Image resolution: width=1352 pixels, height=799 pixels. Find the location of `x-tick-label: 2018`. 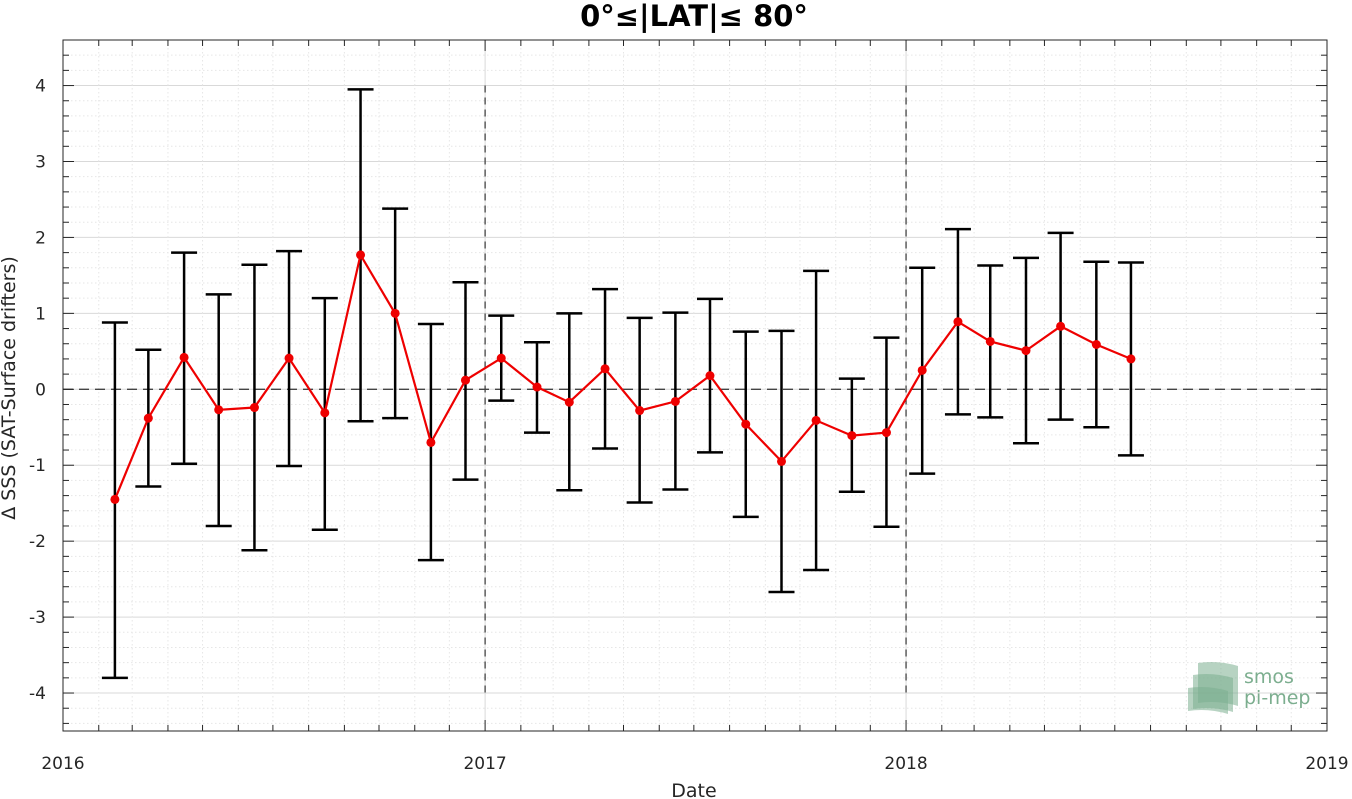

x-tick-label: 2018 is located at coordinates (905, 764).